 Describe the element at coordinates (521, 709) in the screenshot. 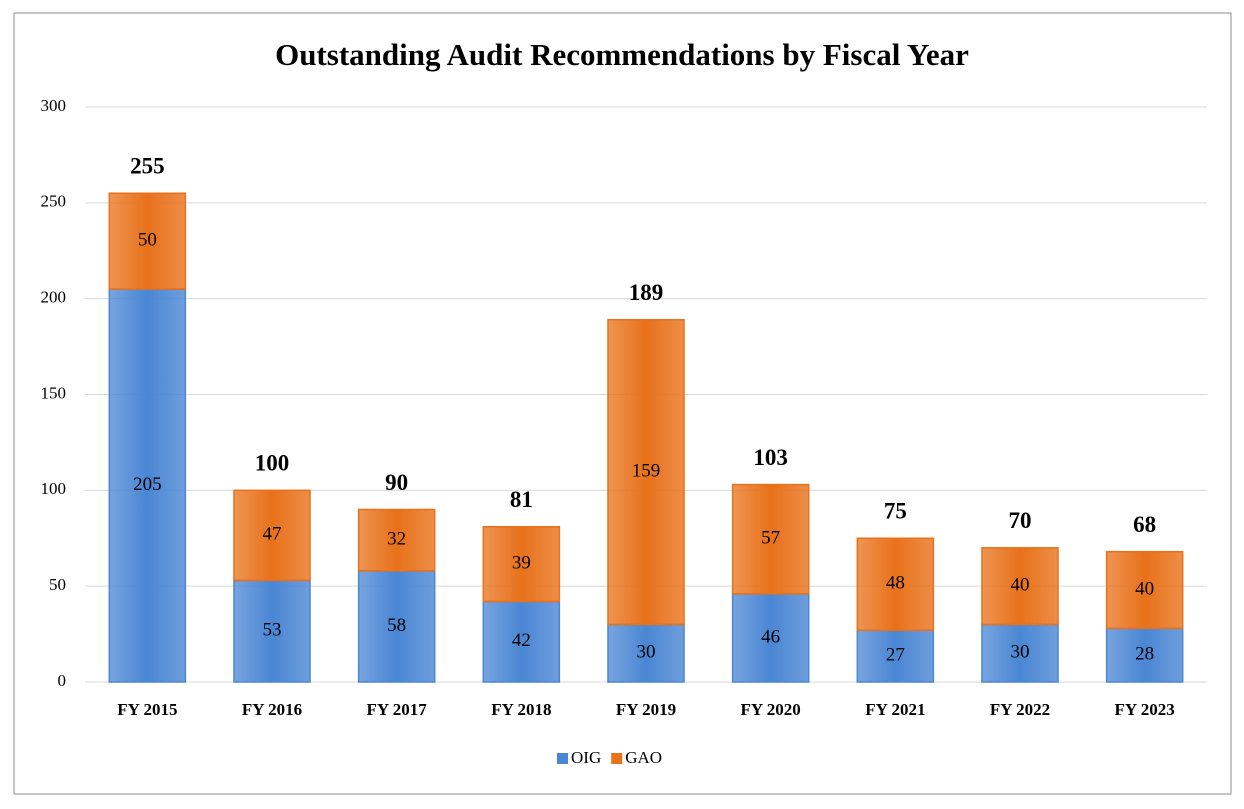

I see `x-tick-label: FY 2018` at that location.